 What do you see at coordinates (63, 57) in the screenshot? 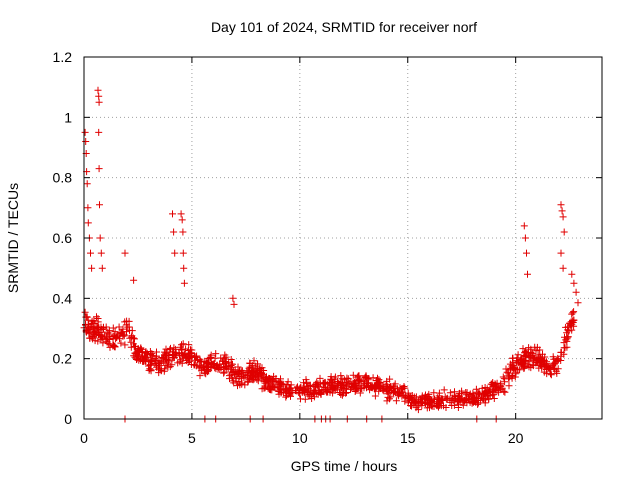
I see `y-tick-label: 1.2` at bounding box center [63, 57].